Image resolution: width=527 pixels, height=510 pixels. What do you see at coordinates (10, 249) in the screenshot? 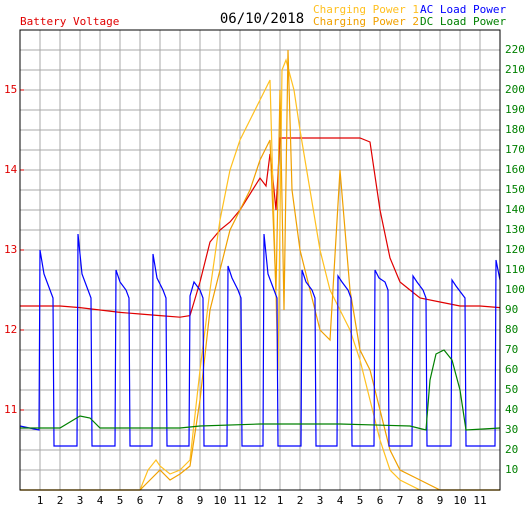
I see `y-tick-label: 13` at bounding box center [10, 249].